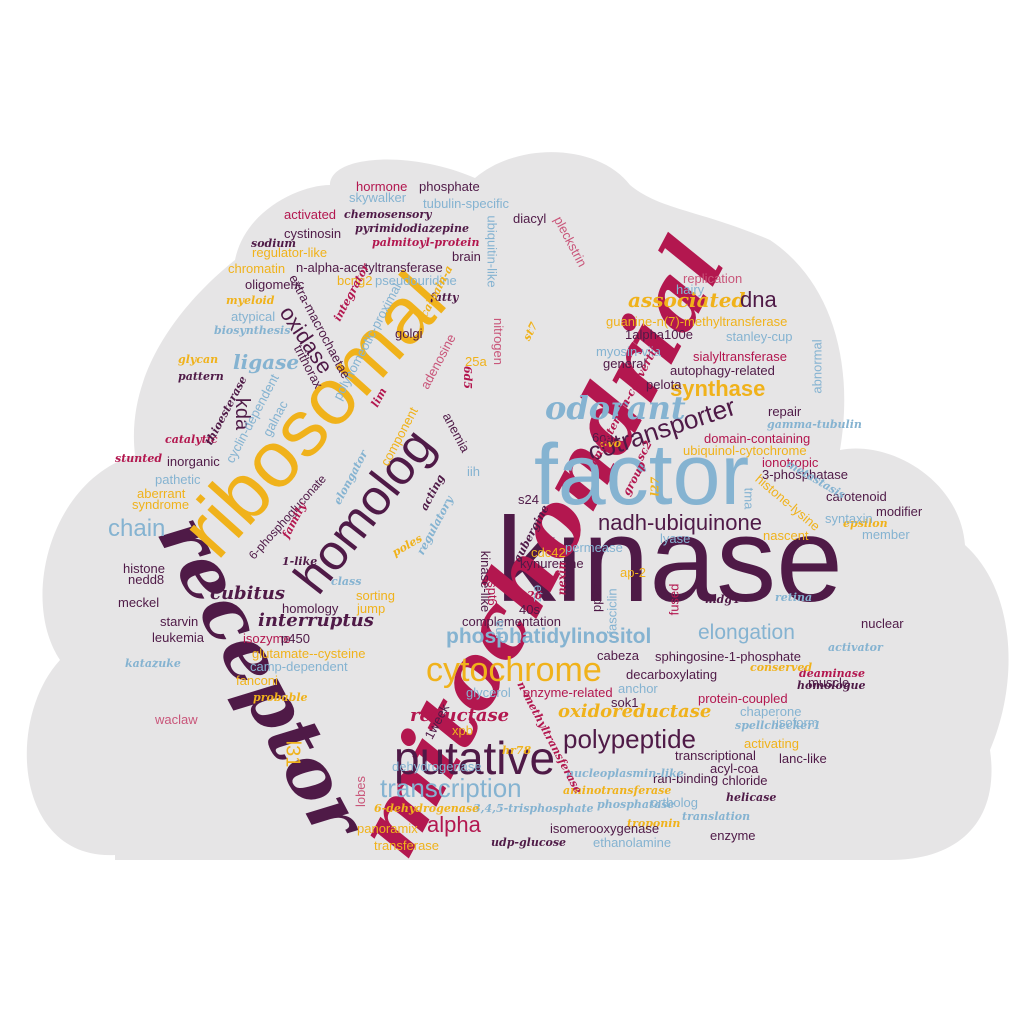 Image resolution: width=1024 pixels, height=1024 pixels. What do you see at coordinates (568, 692) in the screenshot?
I see `cloud-word: enzyme-related` at bounding box center [568, 692].